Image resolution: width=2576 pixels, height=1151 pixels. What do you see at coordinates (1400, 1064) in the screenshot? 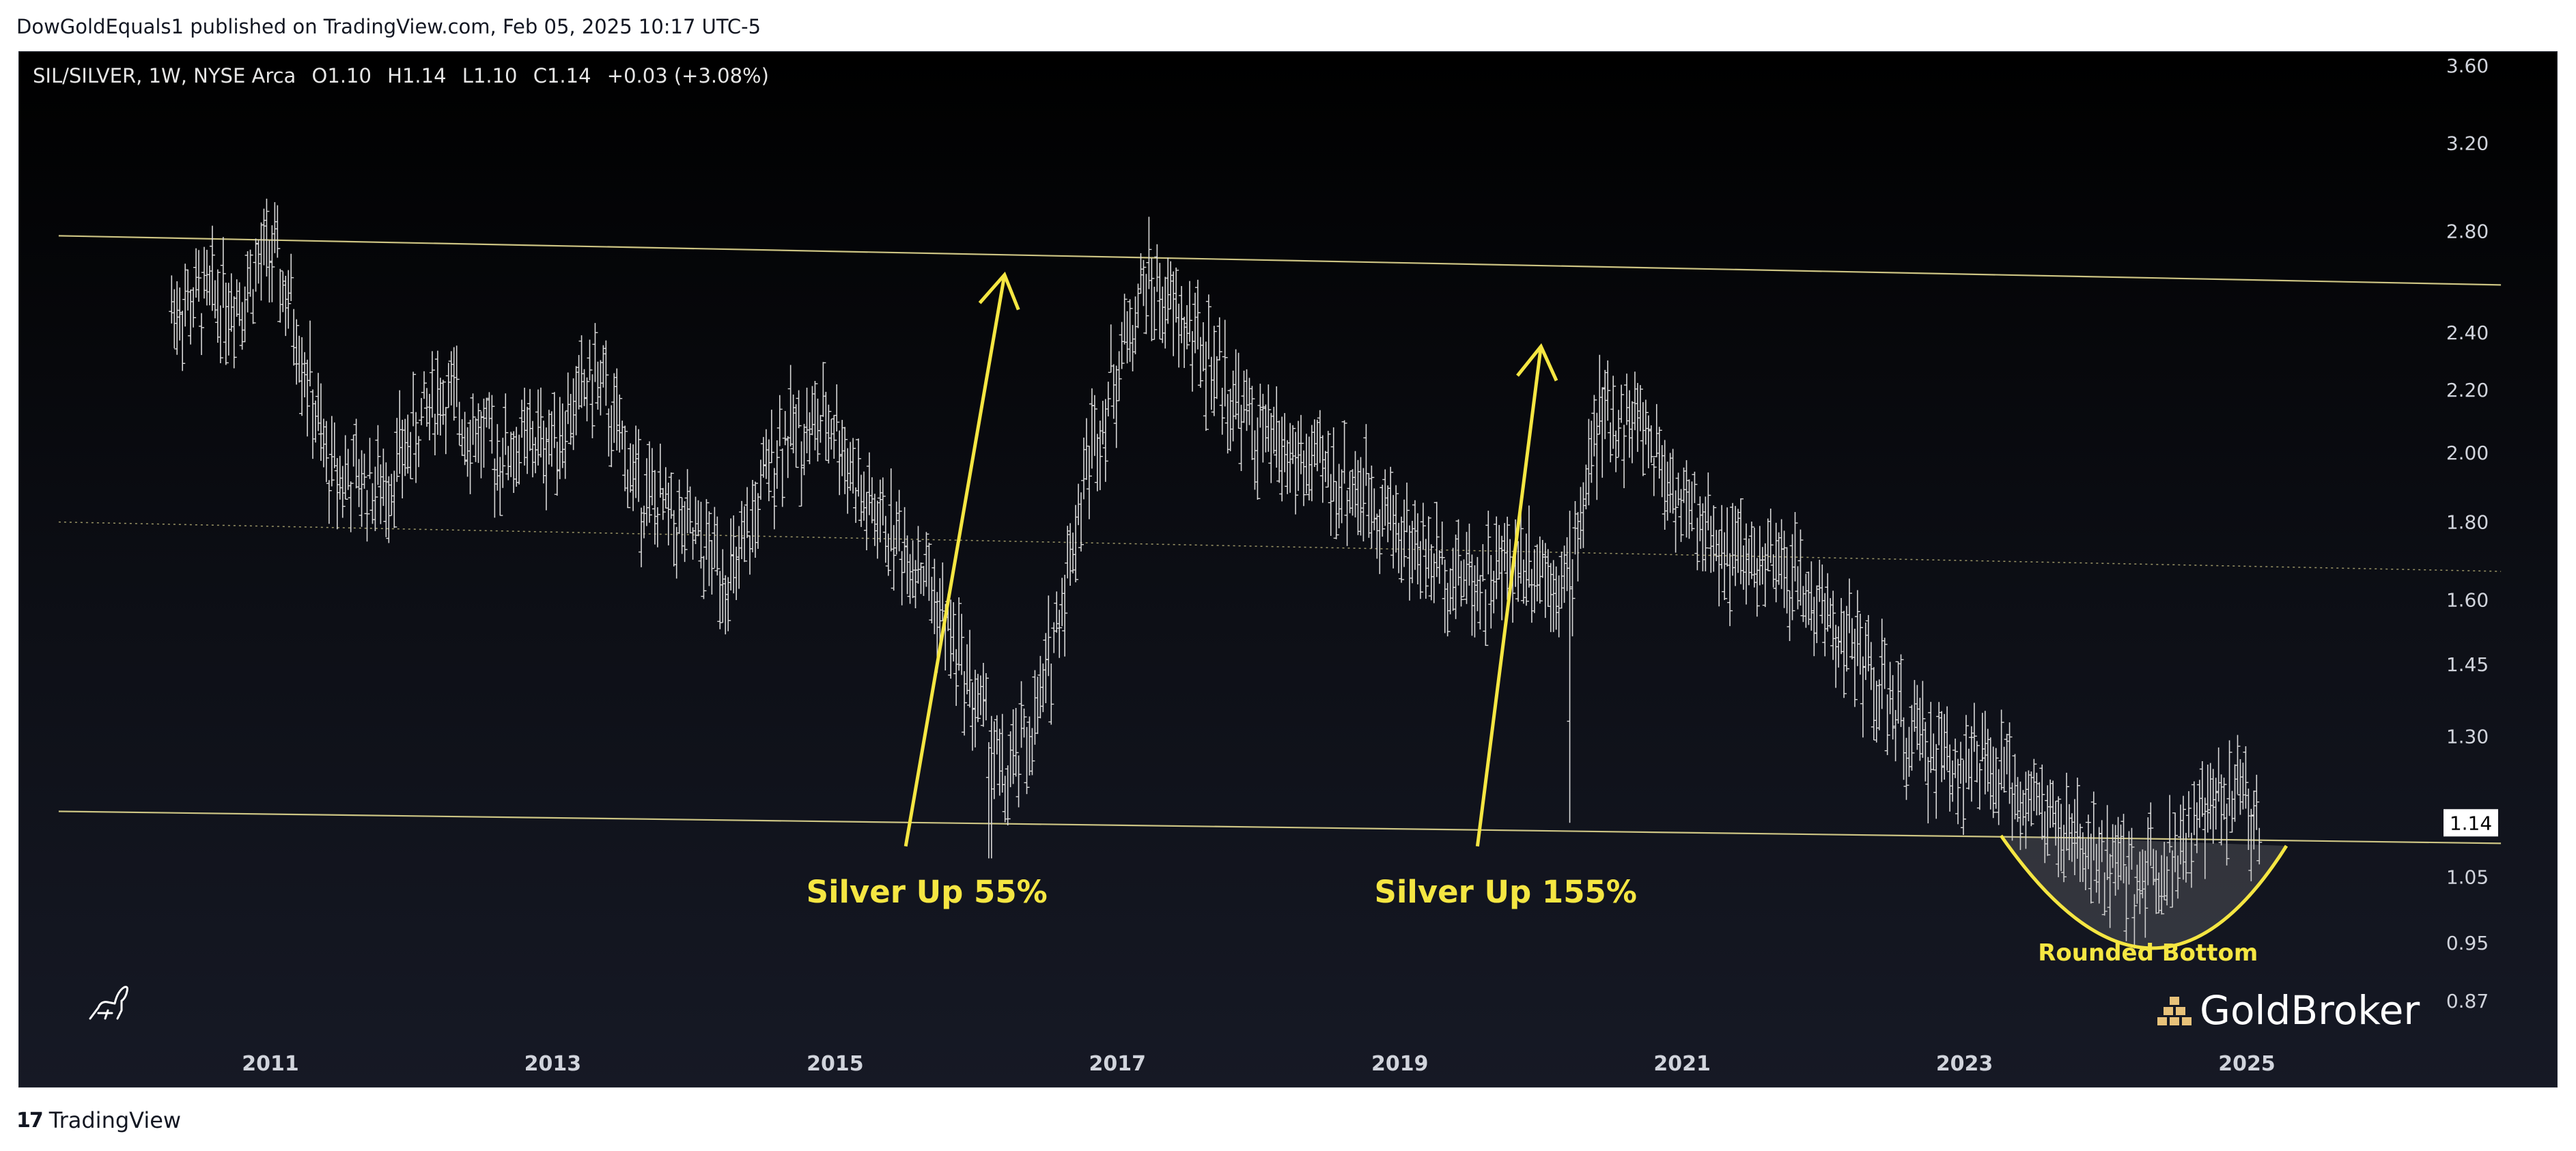
I see `x-tick-label: 2019` at bounding box center [1400, 1064].